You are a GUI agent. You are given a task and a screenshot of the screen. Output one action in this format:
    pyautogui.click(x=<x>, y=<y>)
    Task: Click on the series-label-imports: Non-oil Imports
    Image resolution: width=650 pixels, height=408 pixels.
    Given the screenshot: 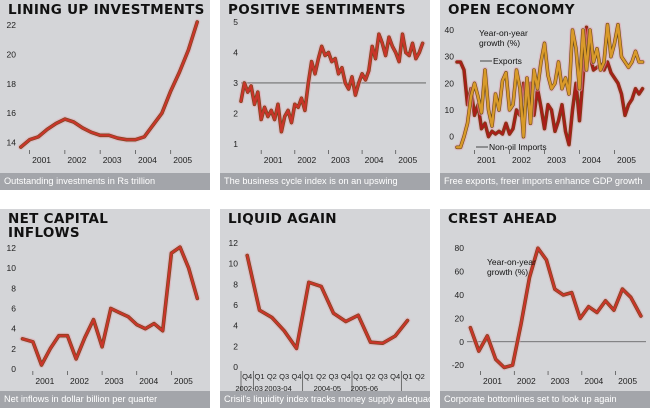 What is the action you would take?
    pyautogui.click(x=518, y=147)
    